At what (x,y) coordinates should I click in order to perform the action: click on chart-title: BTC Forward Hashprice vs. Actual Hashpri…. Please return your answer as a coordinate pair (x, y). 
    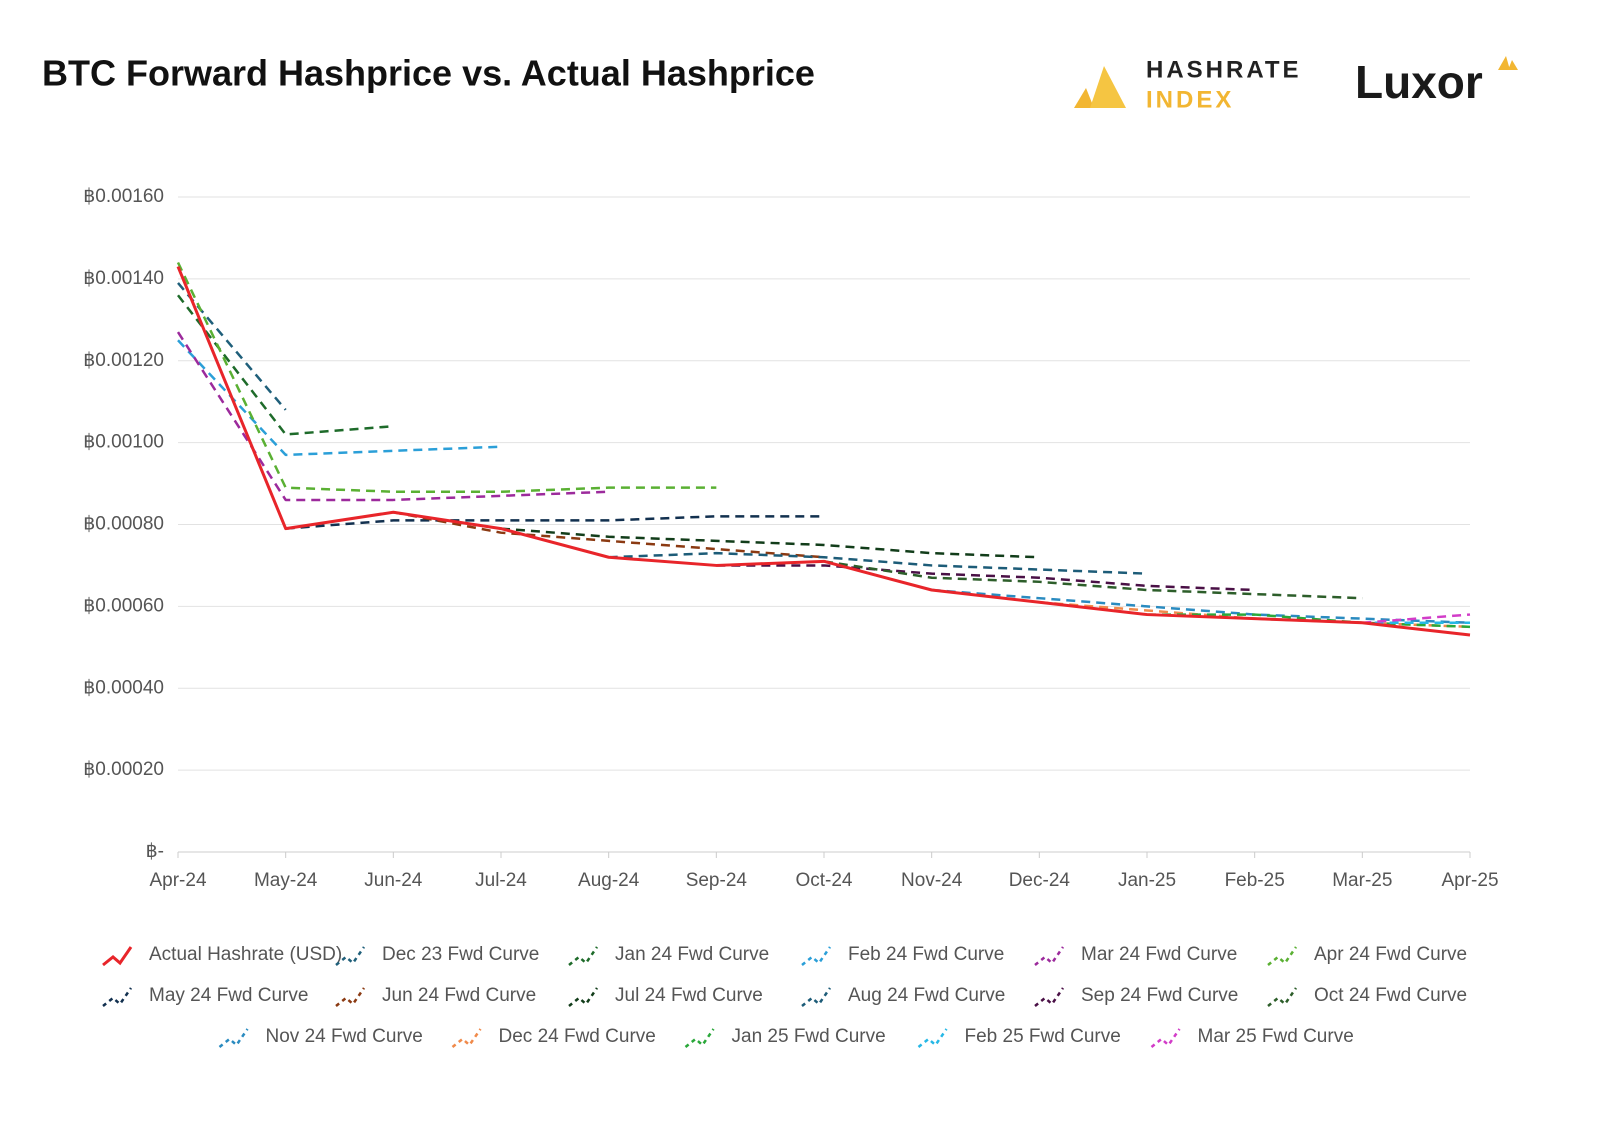
    Looking at the image, I should click on (428, 73).